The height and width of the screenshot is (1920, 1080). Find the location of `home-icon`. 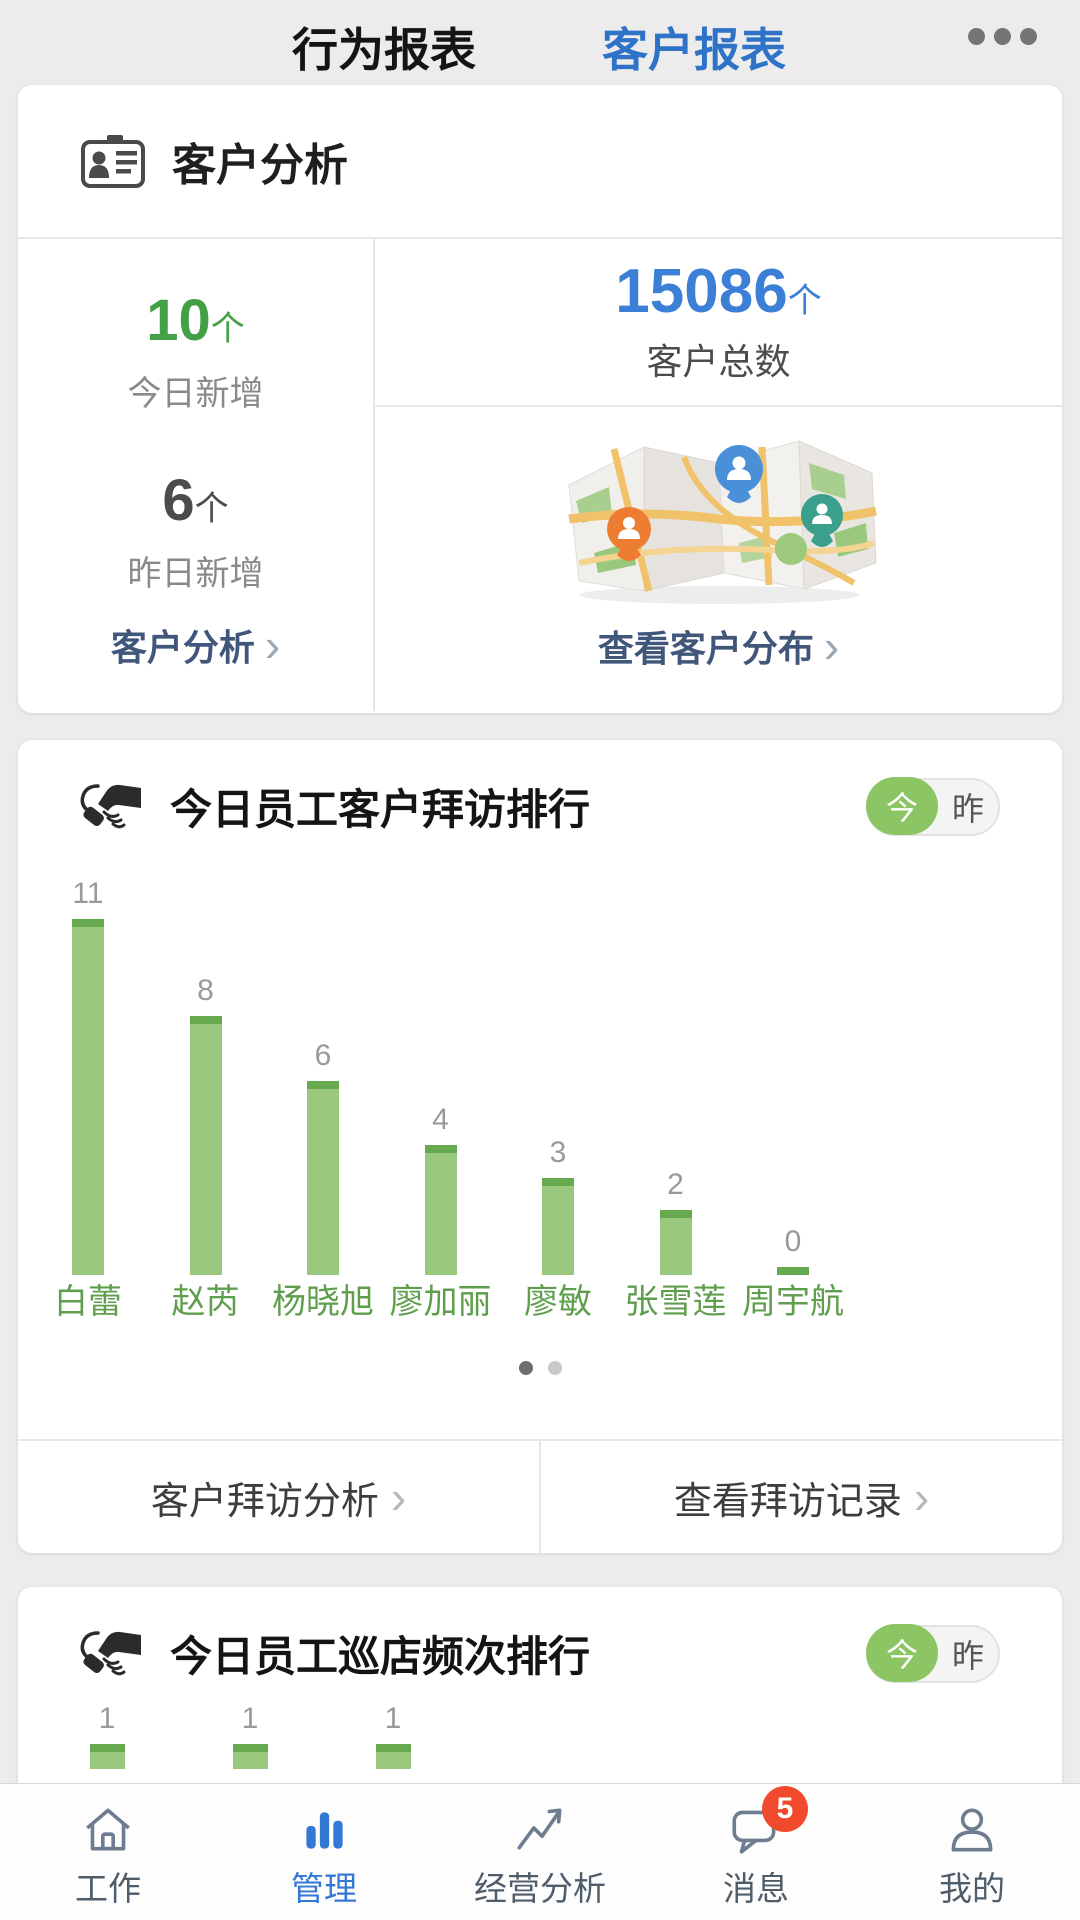

home-icon is located at coordinates (108, 1826).